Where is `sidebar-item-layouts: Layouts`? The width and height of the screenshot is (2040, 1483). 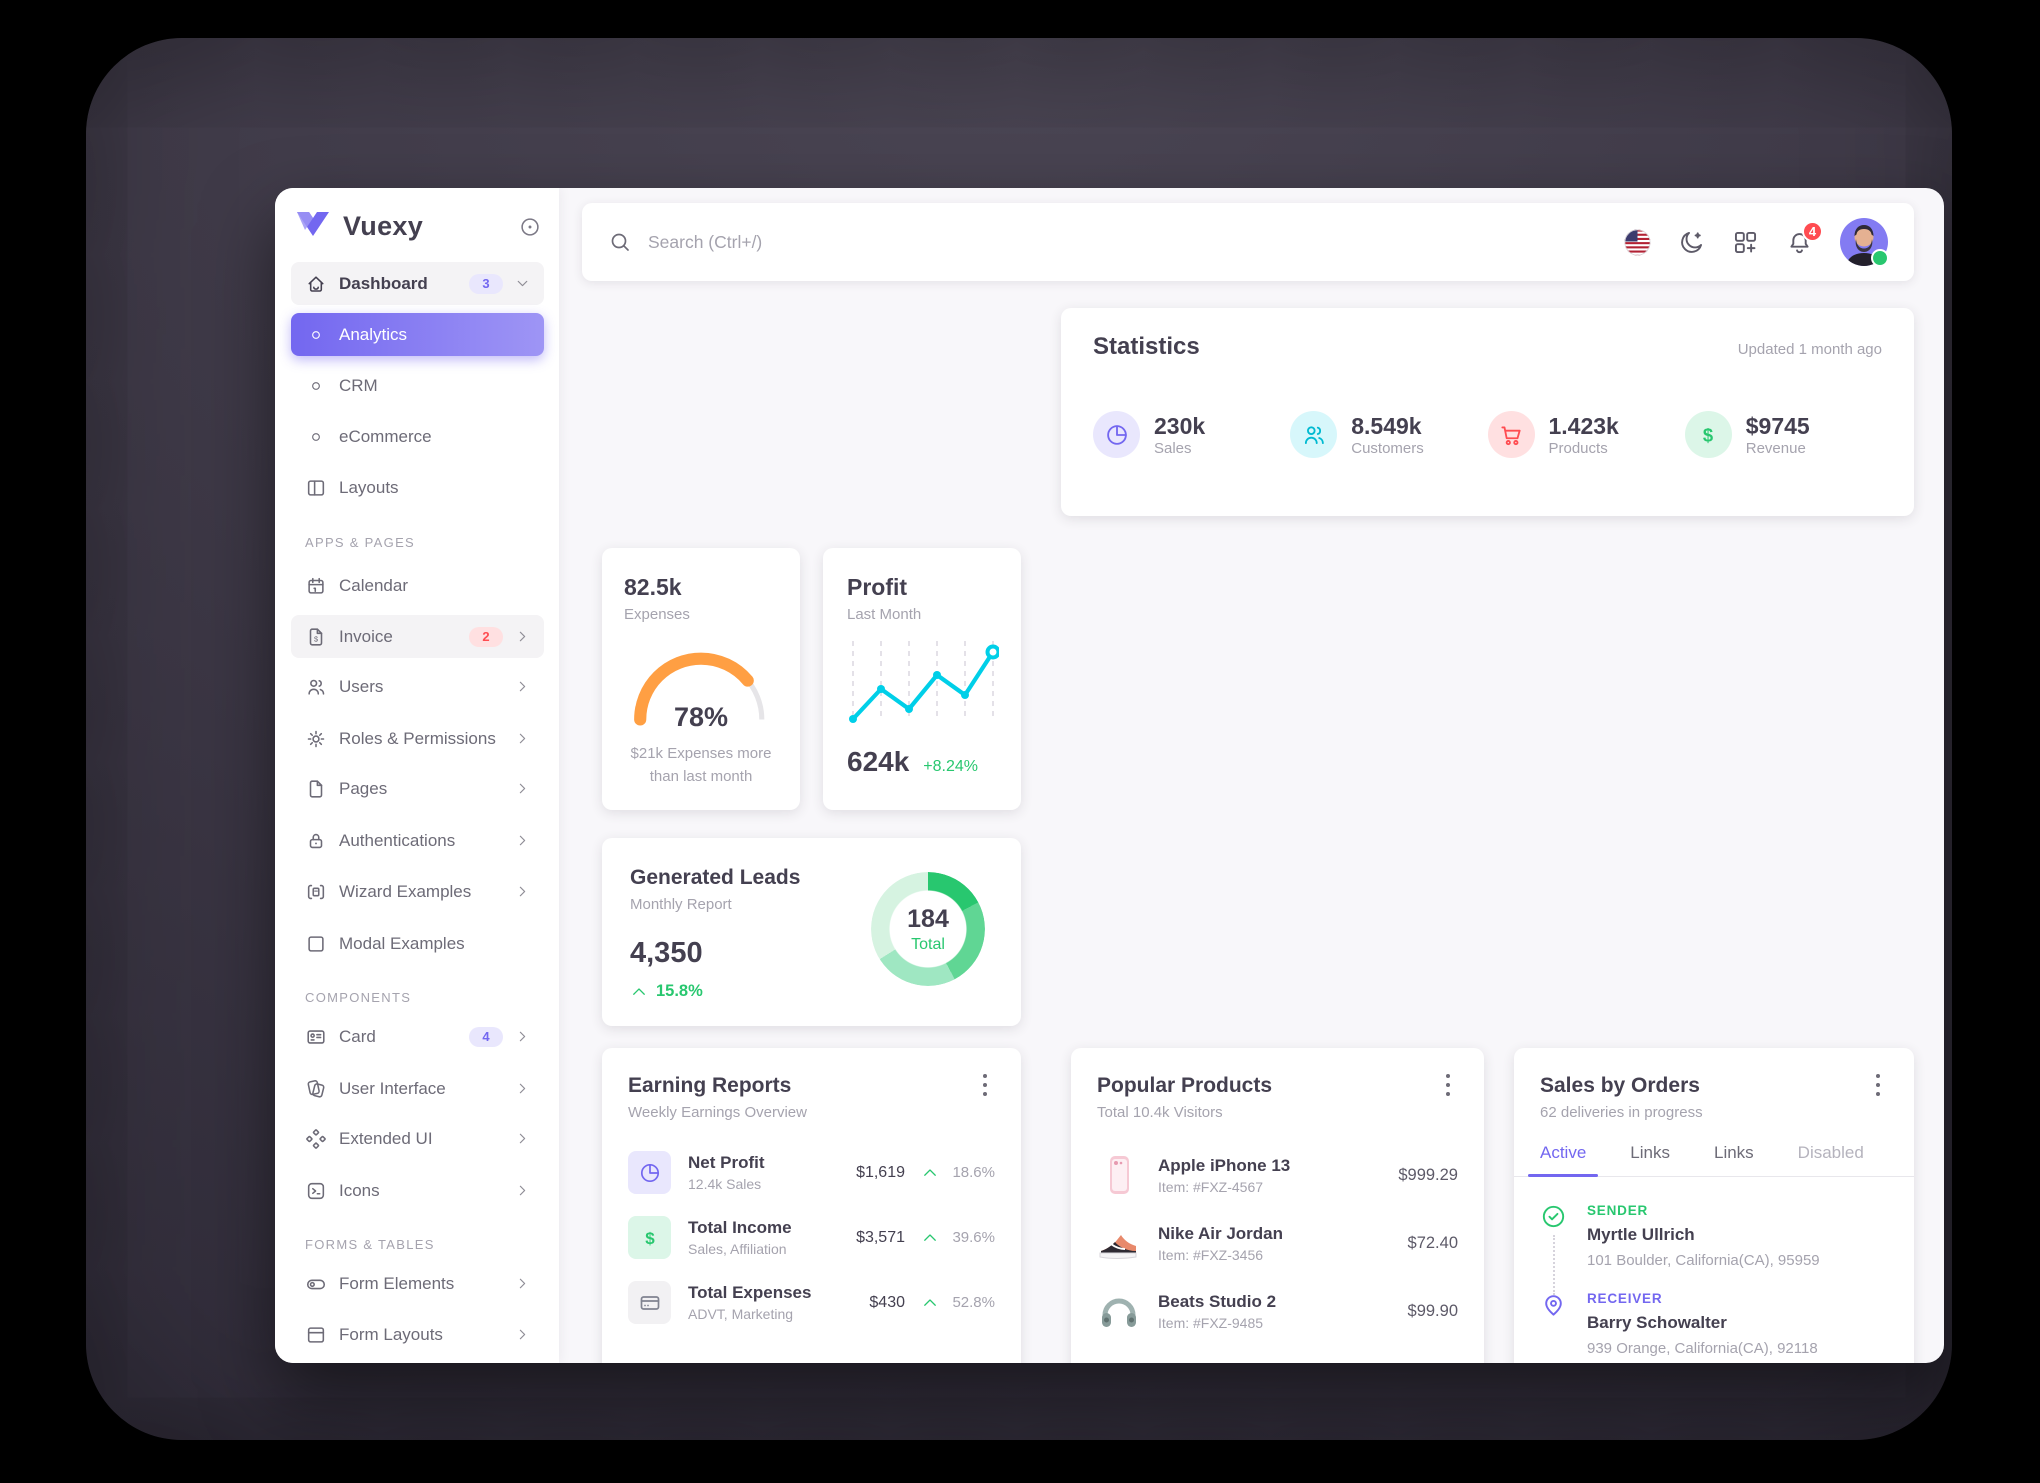 sidebar-item-layouts: Layouts is located at coordinates (417, 487).